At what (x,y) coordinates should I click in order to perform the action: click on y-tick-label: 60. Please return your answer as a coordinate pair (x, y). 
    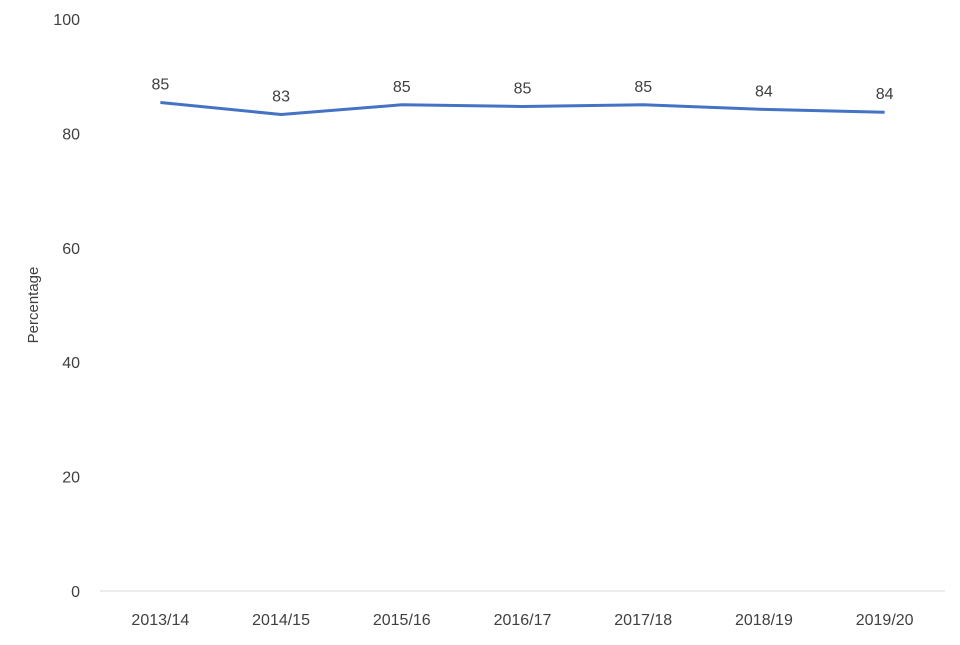
    Looking at the image, I should click on (71, 249).